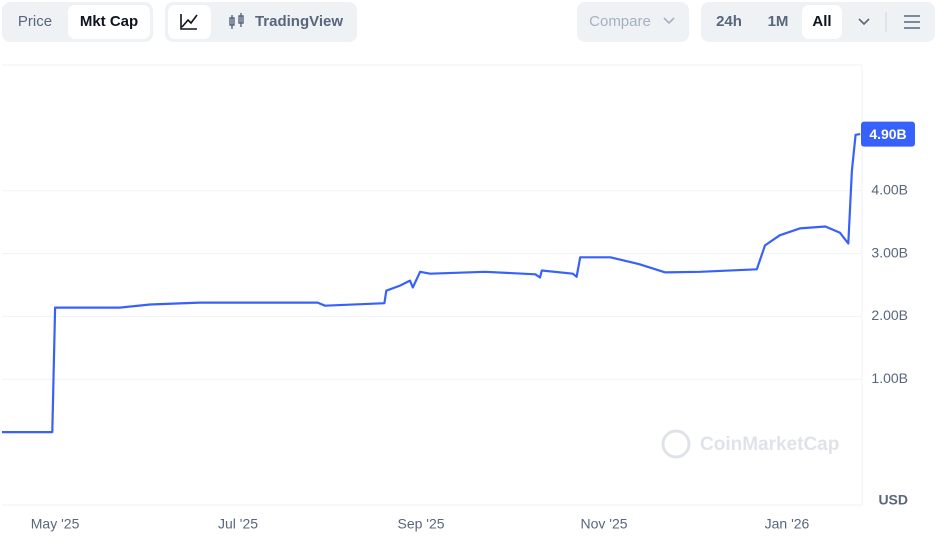 Image resolution: width=936 pixels, height=539 pixels. What do you see at coordinates (889, 252) in the screenshot?
I see `y-tick-label: 3.00B` at bounding box center [889, 252].